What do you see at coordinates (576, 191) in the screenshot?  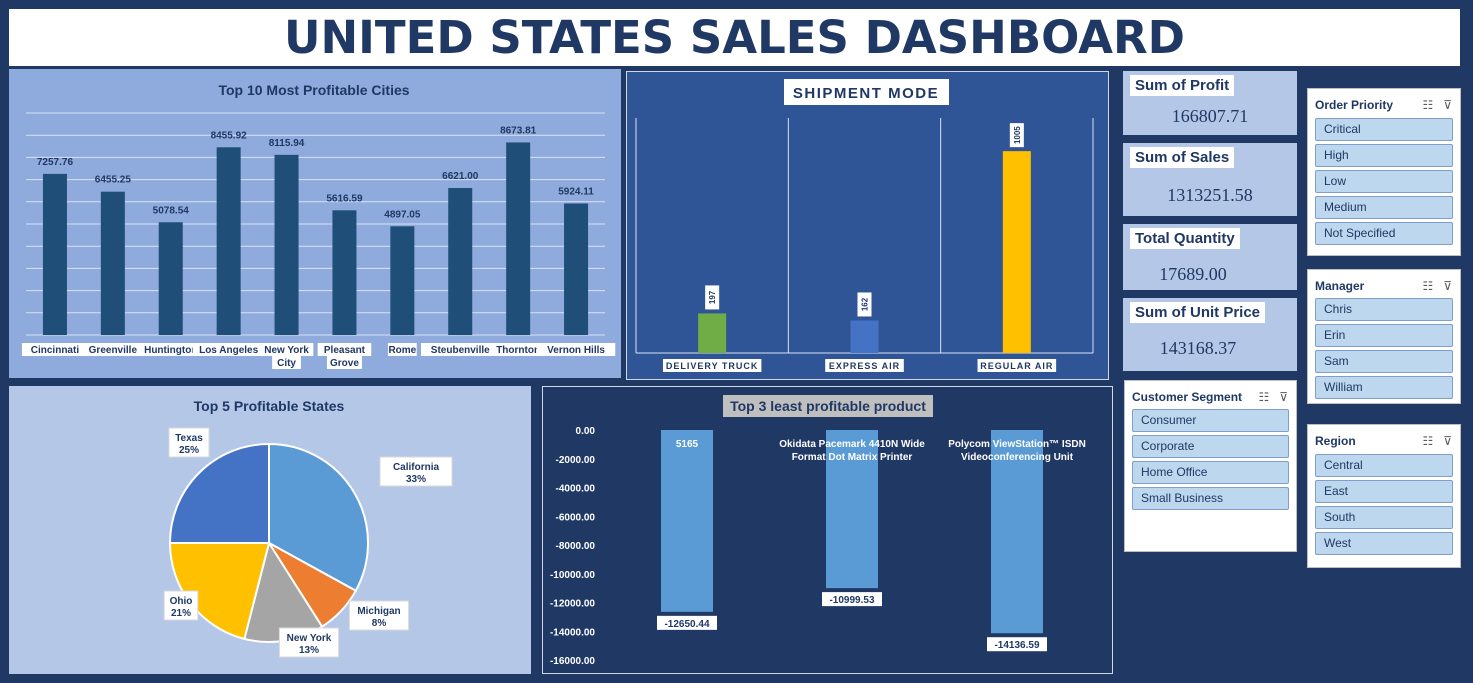 I see `data-label: 5924.11` at bounding box center [576, 191].